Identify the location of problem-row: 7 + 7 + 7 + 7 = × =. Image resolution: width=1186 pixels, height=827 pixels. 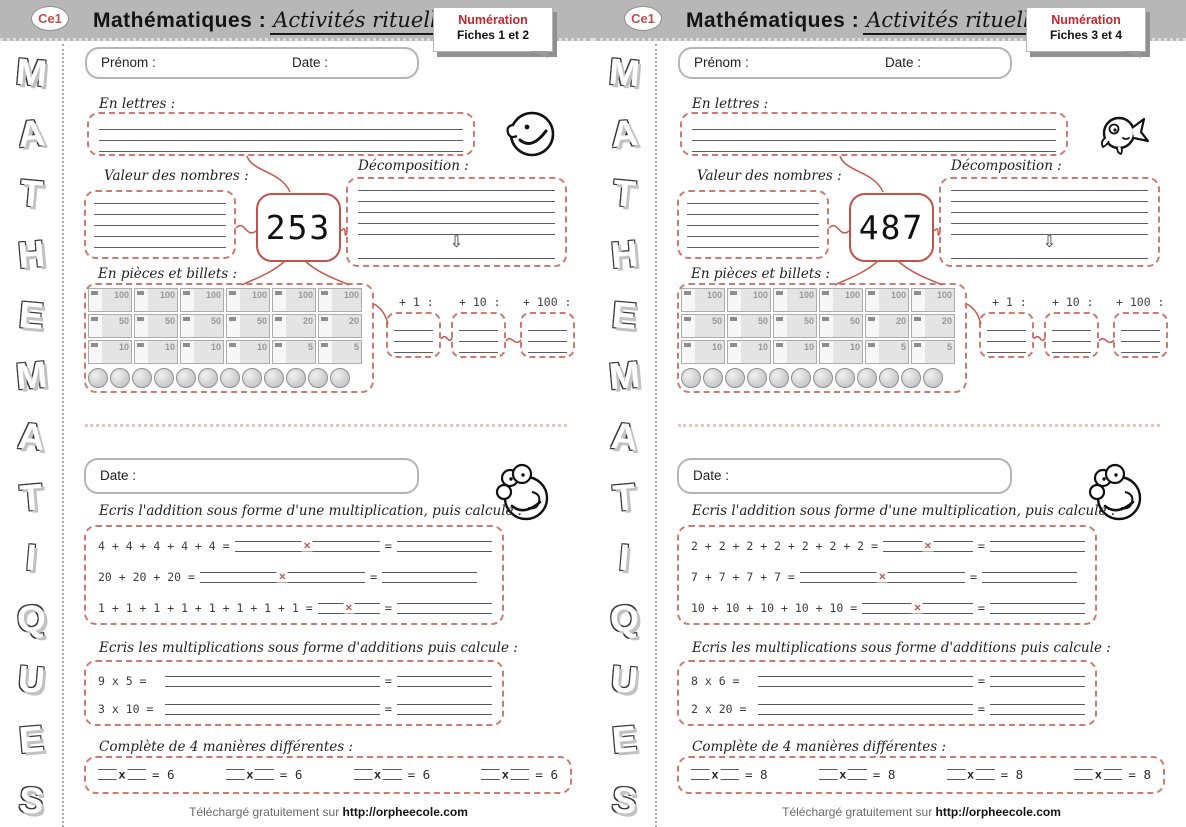
(888, 577).